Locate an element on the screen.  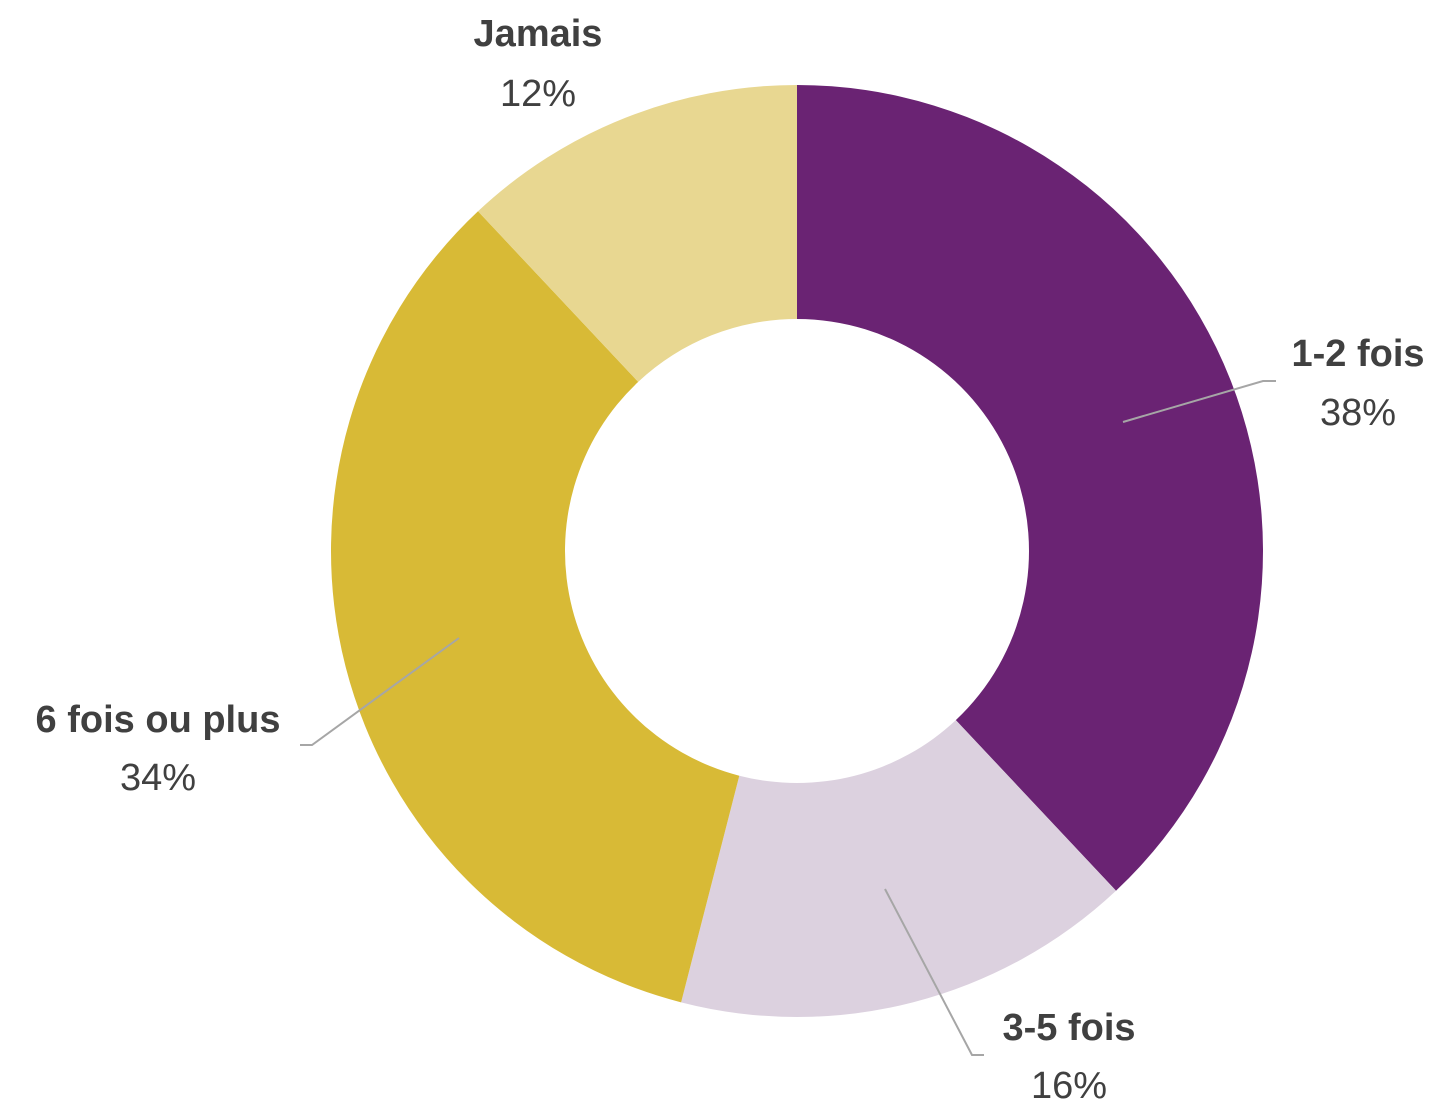
label-value-jamais: 12% is located at coordinates (538, 94).